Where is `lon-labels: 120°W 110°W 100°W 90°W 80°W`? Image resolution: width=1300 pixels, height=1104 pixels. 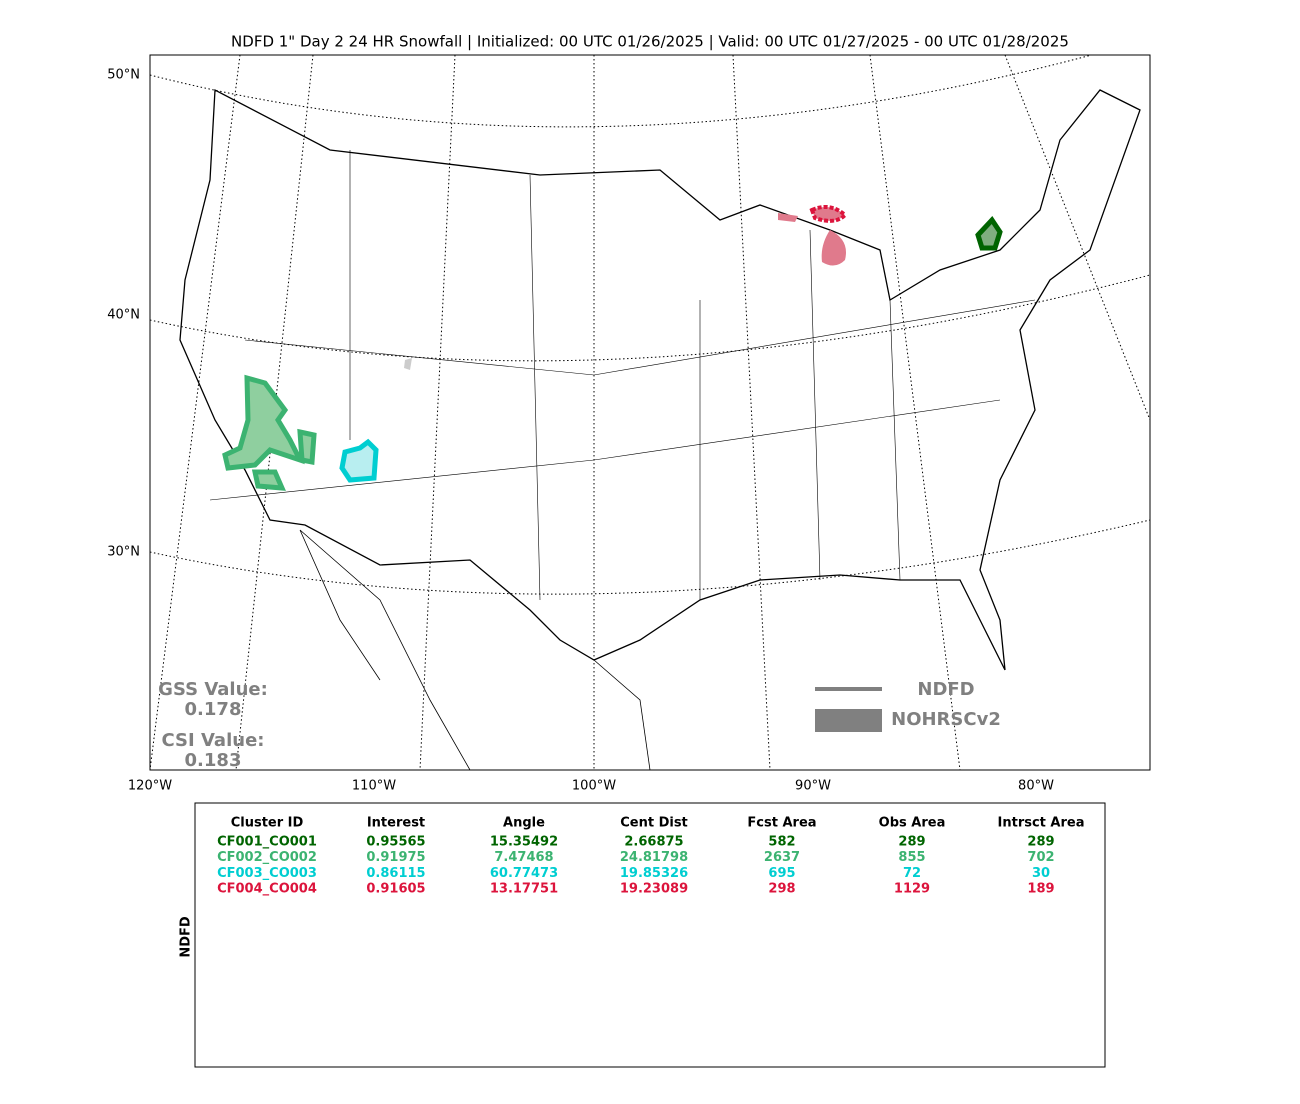 lon-labels: 120°W 110°W 100°W 90°W 80°W is located at coordinates (591, 786).